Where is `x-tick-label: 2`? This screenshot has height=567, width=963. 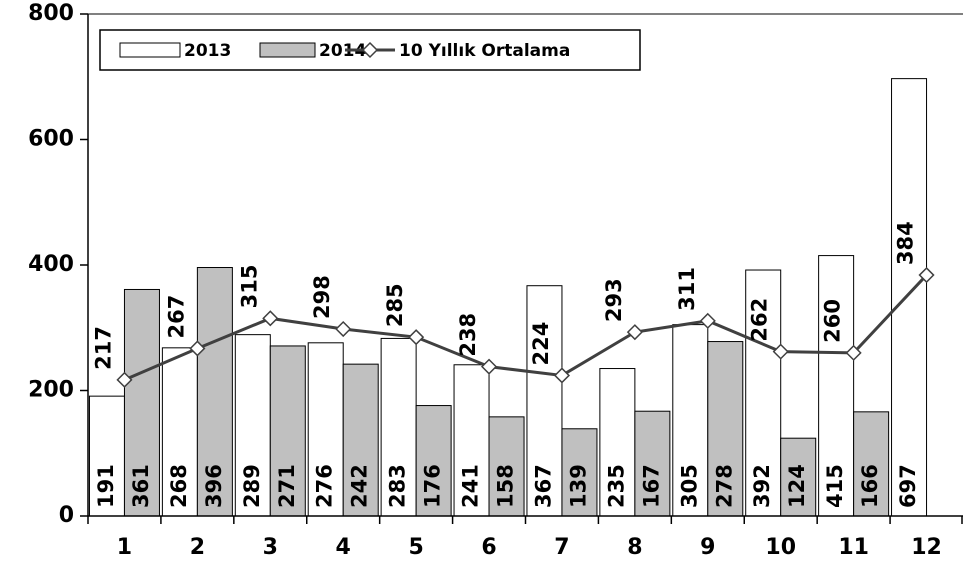
x-tick-label: 2 is located at coordinates (197, 547).